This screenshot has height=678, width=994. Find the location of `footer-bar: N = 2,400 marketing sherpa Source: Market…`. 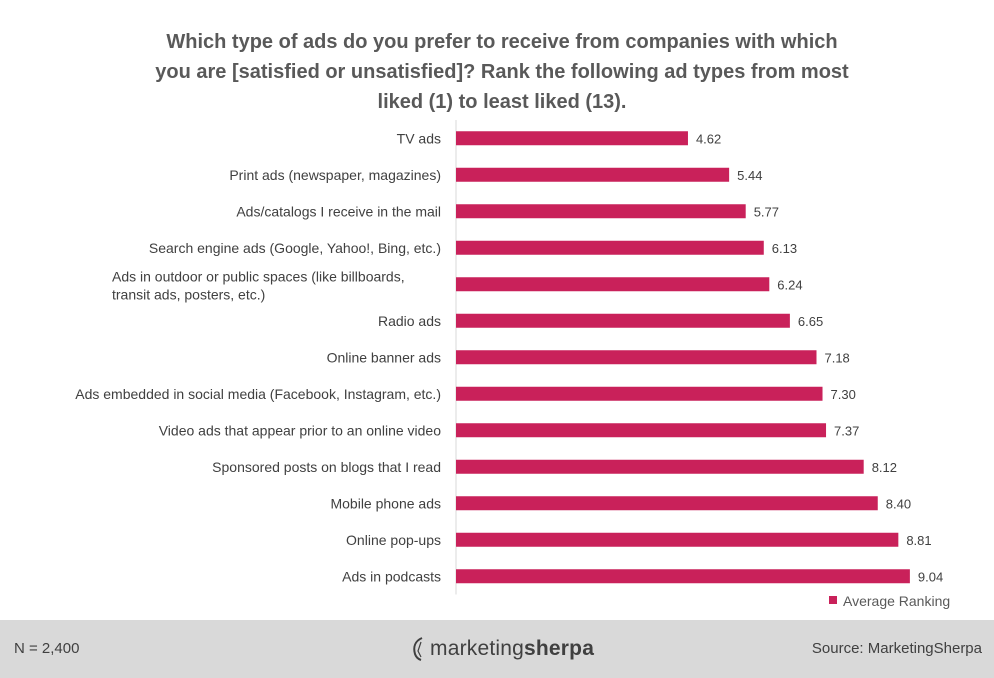

footer-bar: N = 2,400 marketing sherpa Source: Market… is located at coordinates (497, 649).